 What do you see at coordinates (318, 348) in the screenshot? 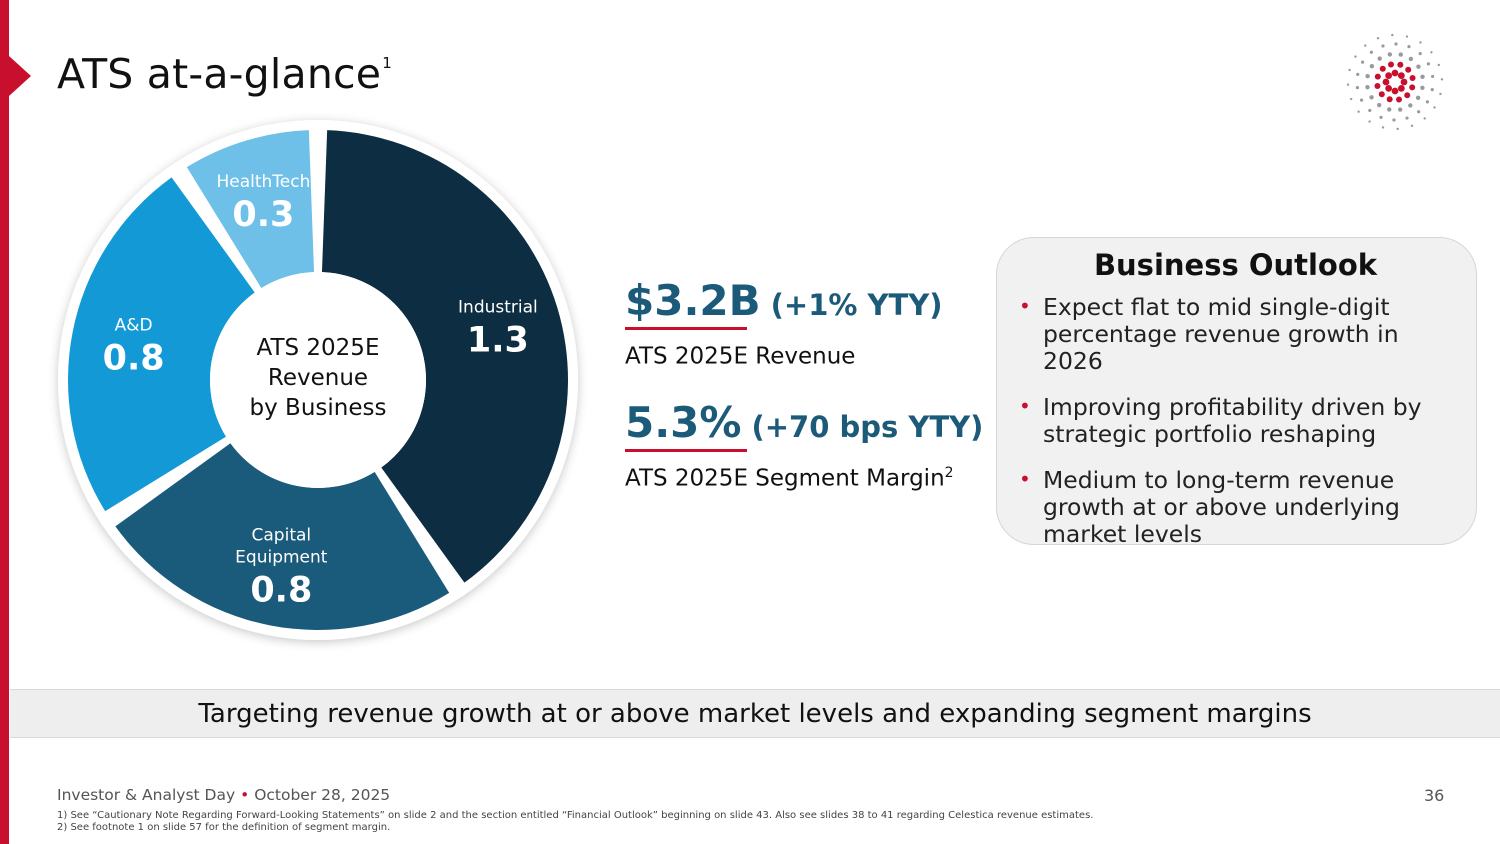
I see `donut-center-line-1: ATS 2025E` at bounding box center [318, 348].